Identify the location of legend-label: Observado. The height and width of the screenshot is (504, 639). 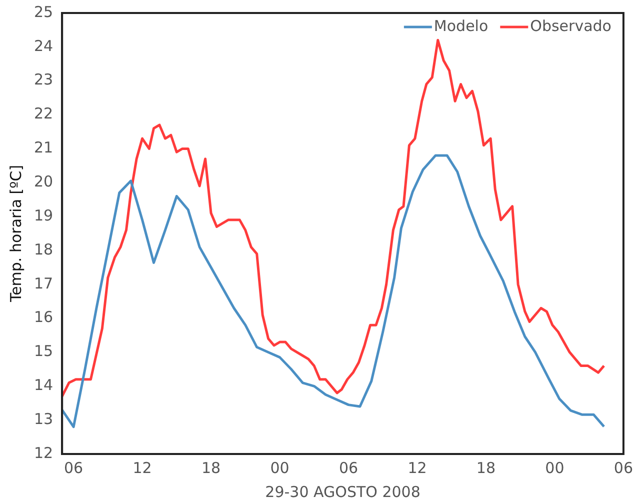
(571, 25).